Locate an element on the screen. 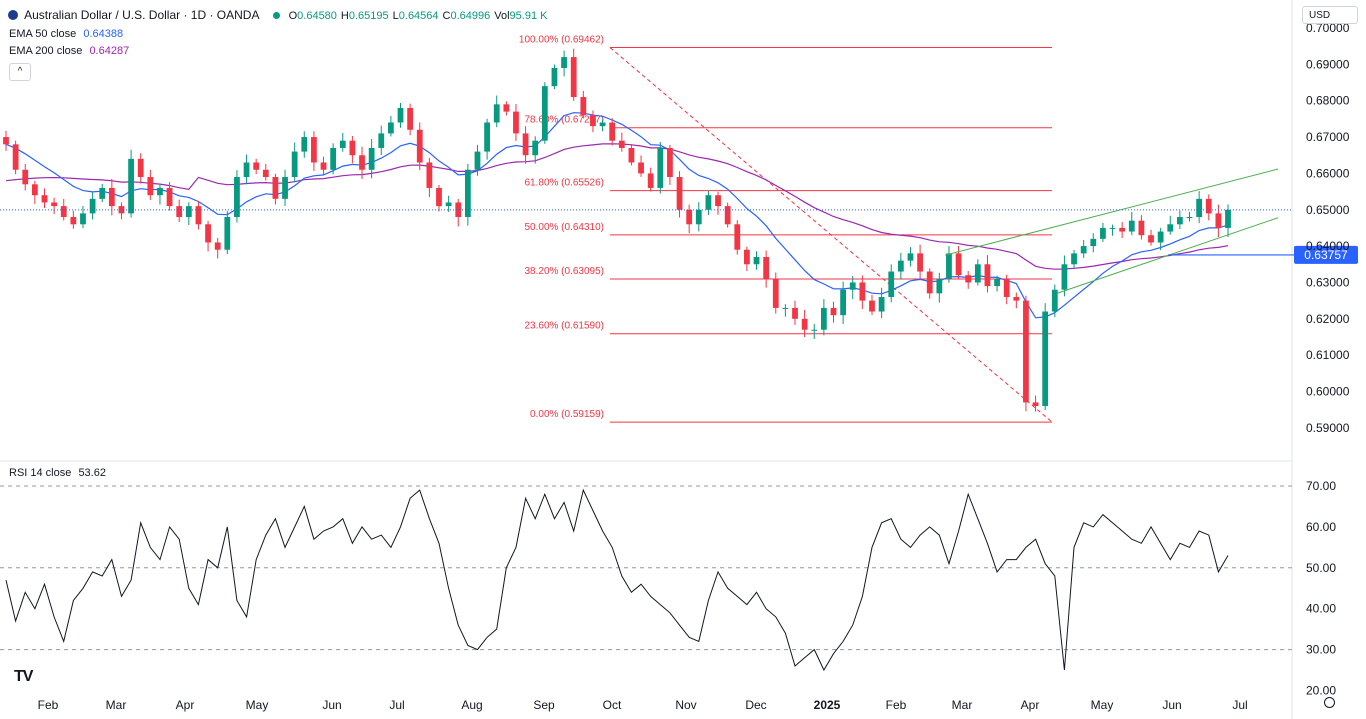 The image size is (1366, 719). ema200-legend: EMA 200 close 0.64287 is located at coordinates (69, 51).